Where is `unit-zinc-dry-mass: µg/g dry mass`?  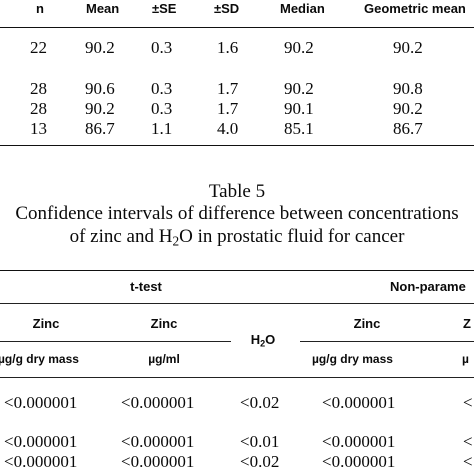
unit-zinc-dry-mass: µg/g dry mass is located at coordinates (39, 359).